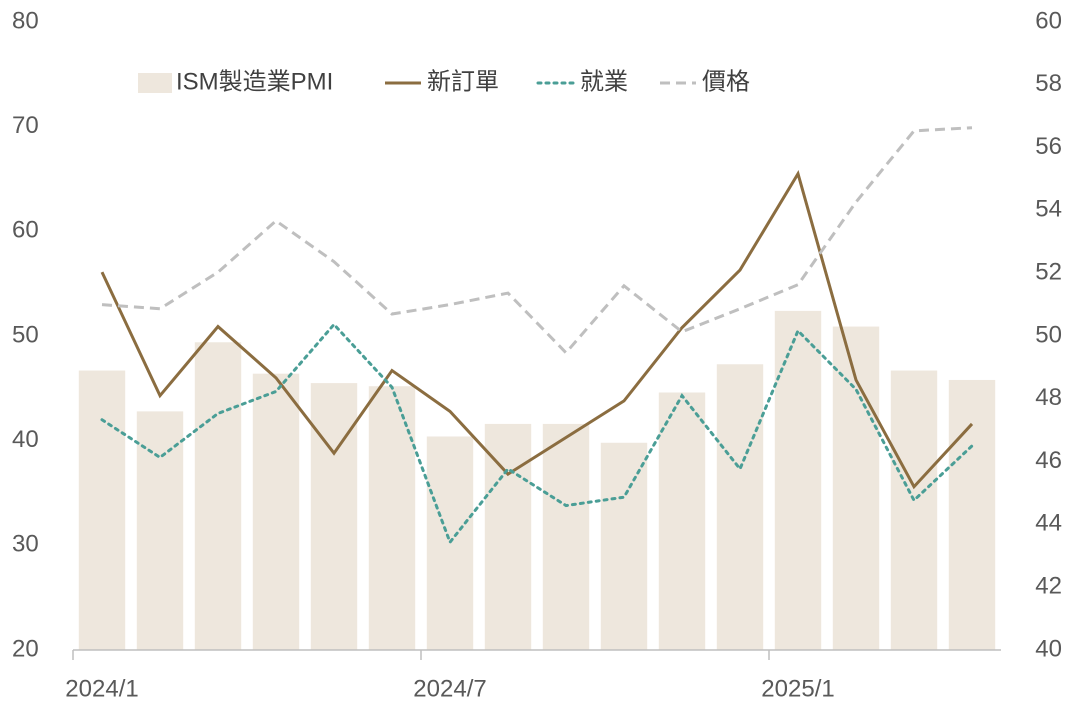 The image size is (1077, 718). I want to click on y2-tick-label: 40, so click(1048, 648).